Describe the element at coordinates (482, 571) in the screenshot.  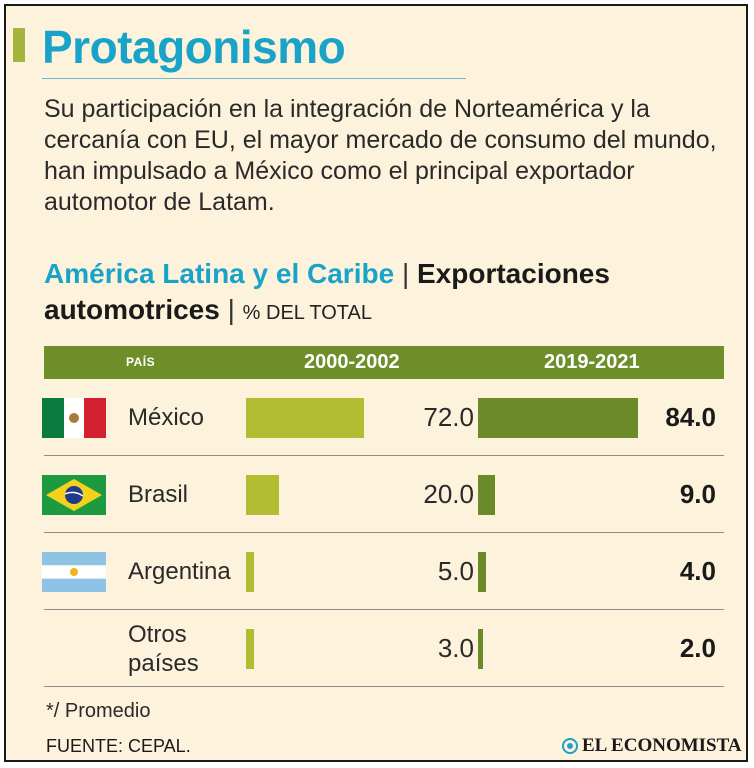
I see `bar-2019-2021-argentina` at that location.